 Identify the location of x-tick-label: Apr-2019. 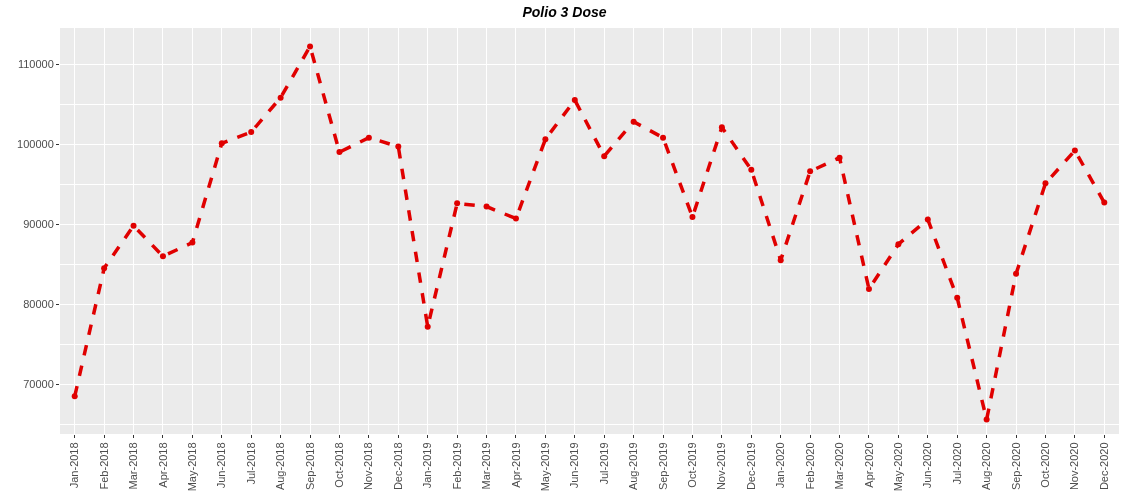
(515, 465).